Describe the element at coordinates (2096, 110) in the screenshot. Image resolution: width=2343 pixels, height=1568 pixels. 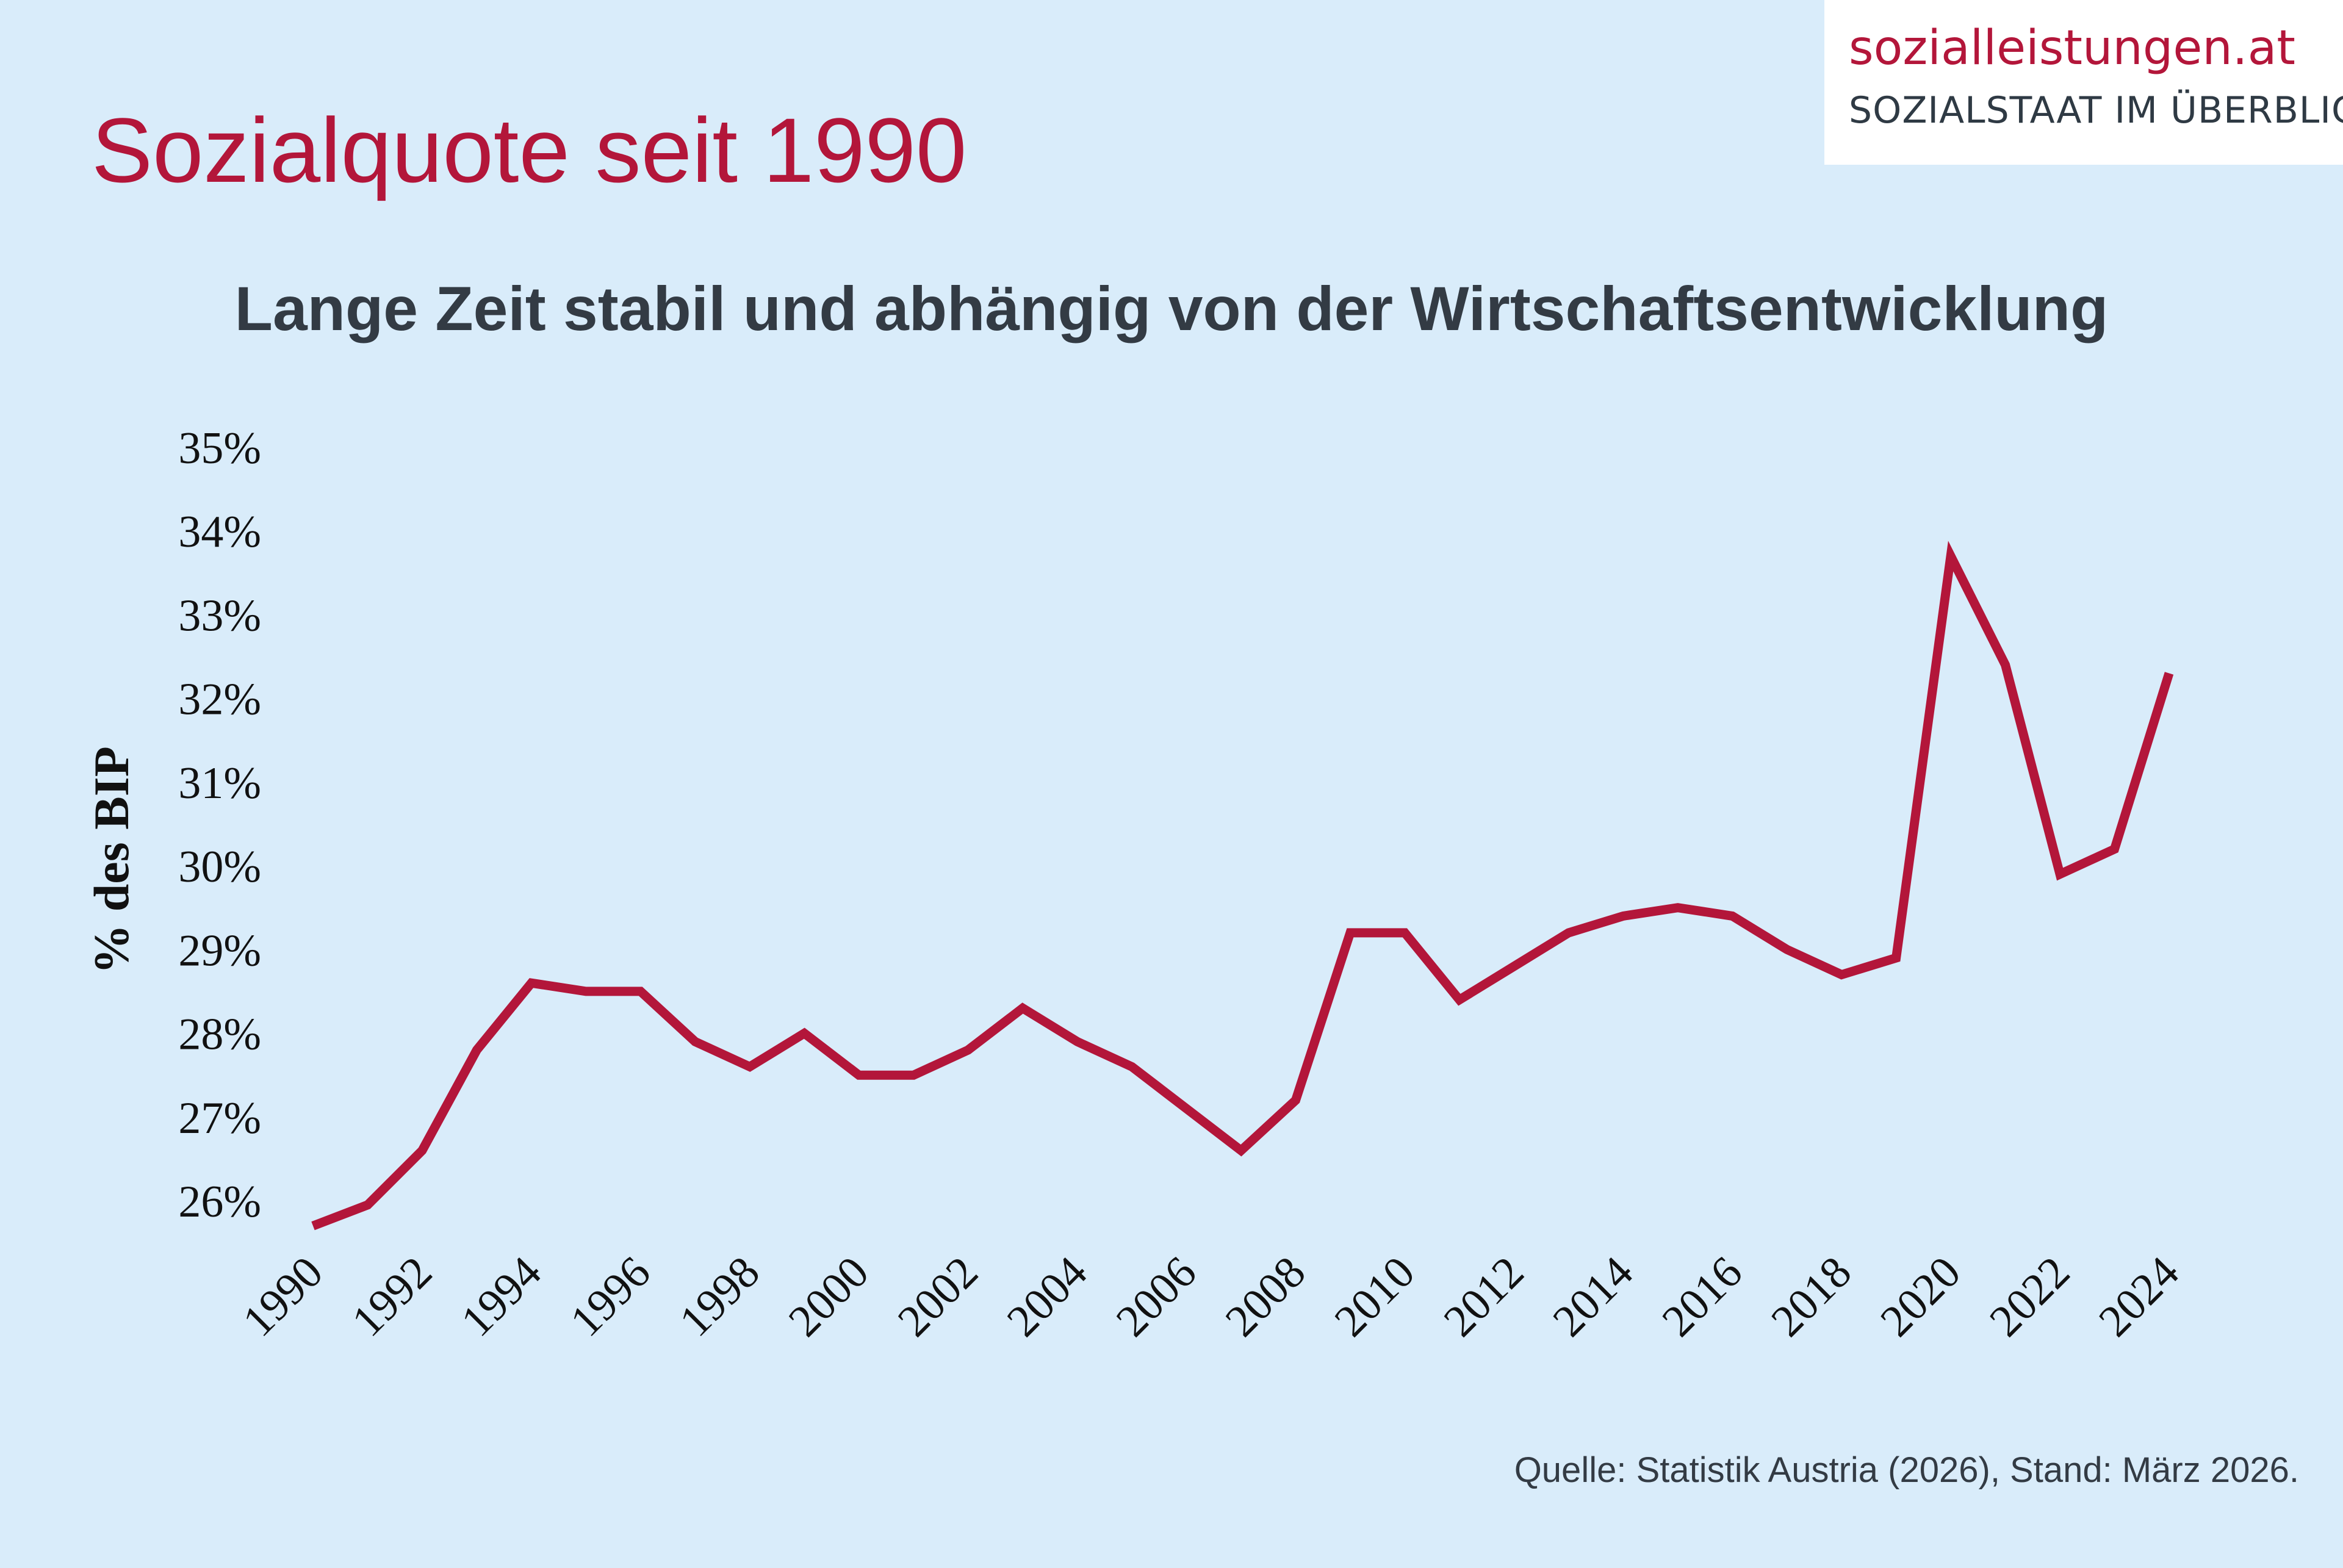
I see `logo-tagline: SOZIALSTAAT IM ÜBERBLICK` at that location.